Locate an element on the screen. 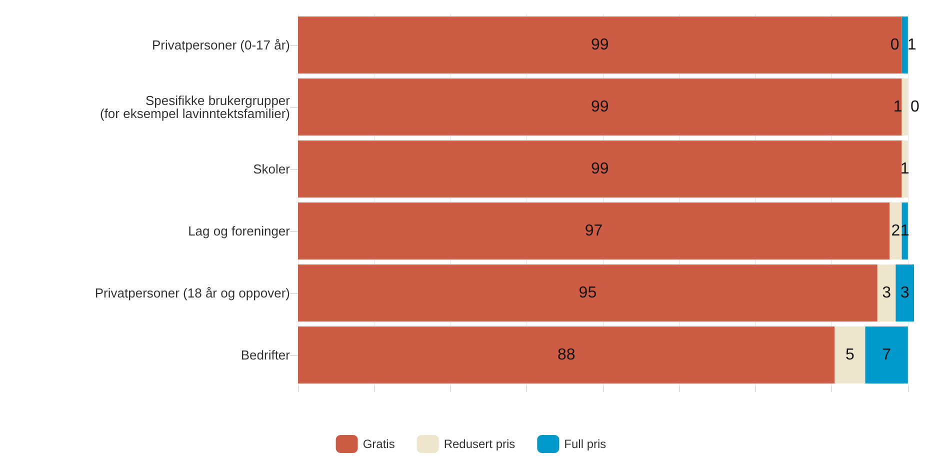  y-tick-label: Spesifikke brukergrupper (for eksempel lavinntektsfamilier) is located at coordinates (195, 107).